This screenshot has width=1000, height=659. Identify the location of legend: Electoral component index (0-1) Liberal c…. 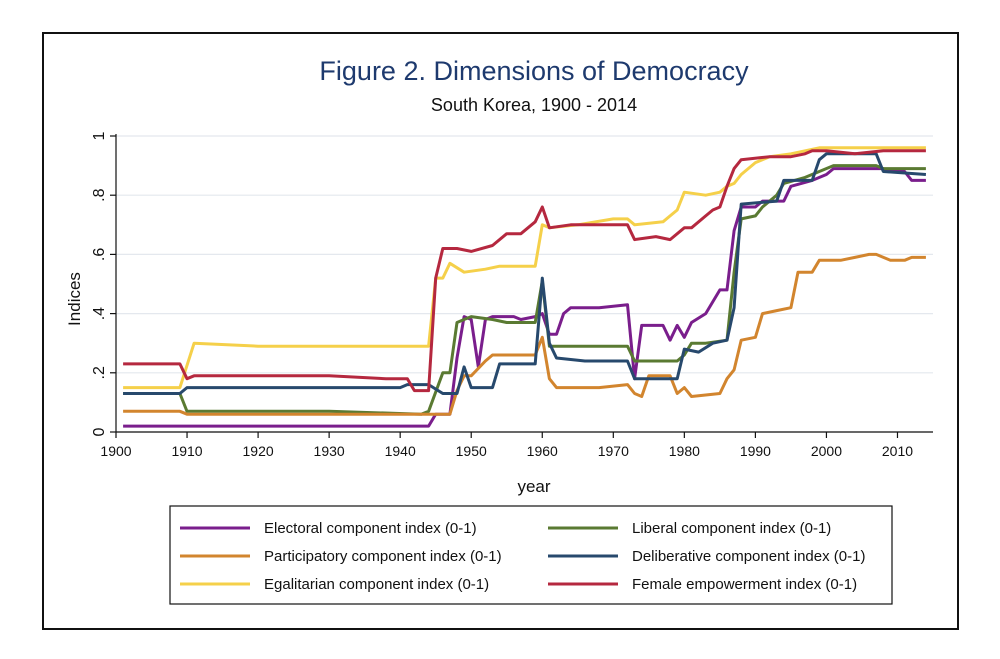
(531, 555).